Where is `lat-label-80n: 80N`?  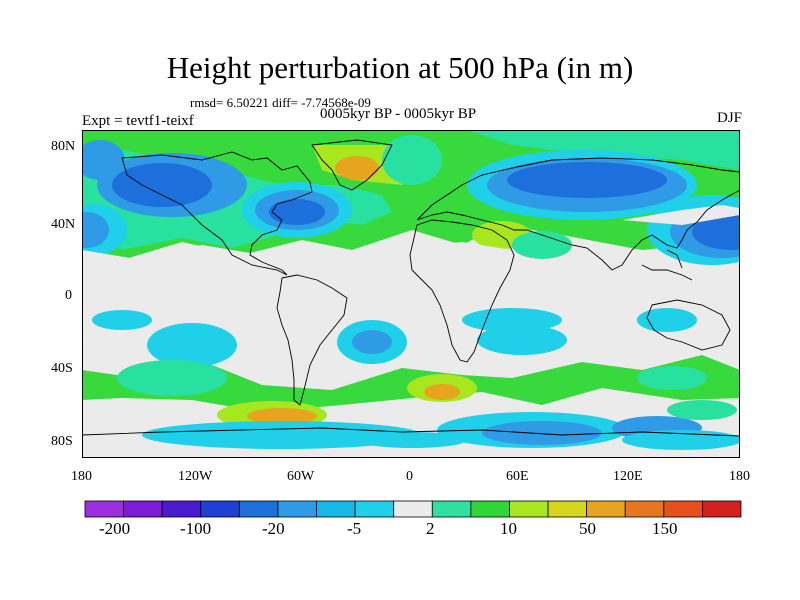 lat-label-80n: 80N is located at coordinates (63, 146).